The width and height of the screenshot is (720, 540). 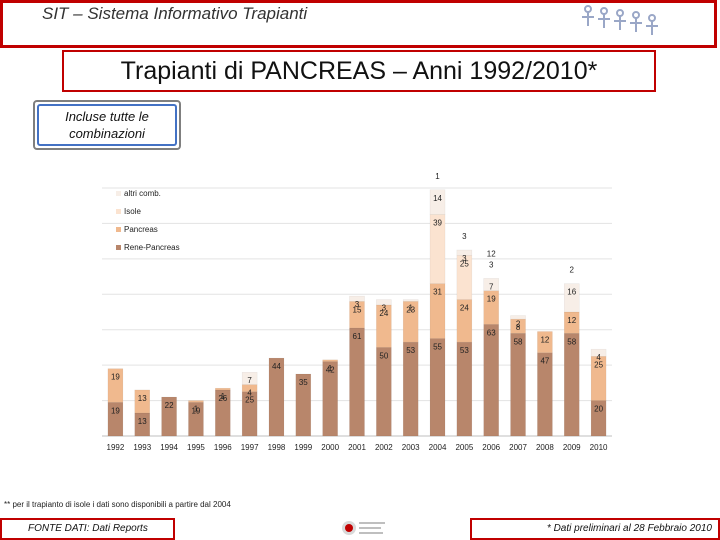 What do you see at coordinates (571, 320) in the screenshot?
I see `data-label-2009: 12` at bounding box center [571, 320].